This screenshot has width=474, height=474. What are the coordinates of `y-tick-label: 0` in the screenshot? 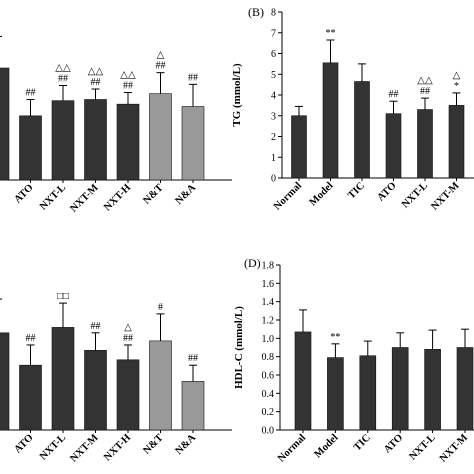 It's located at (273, 179).